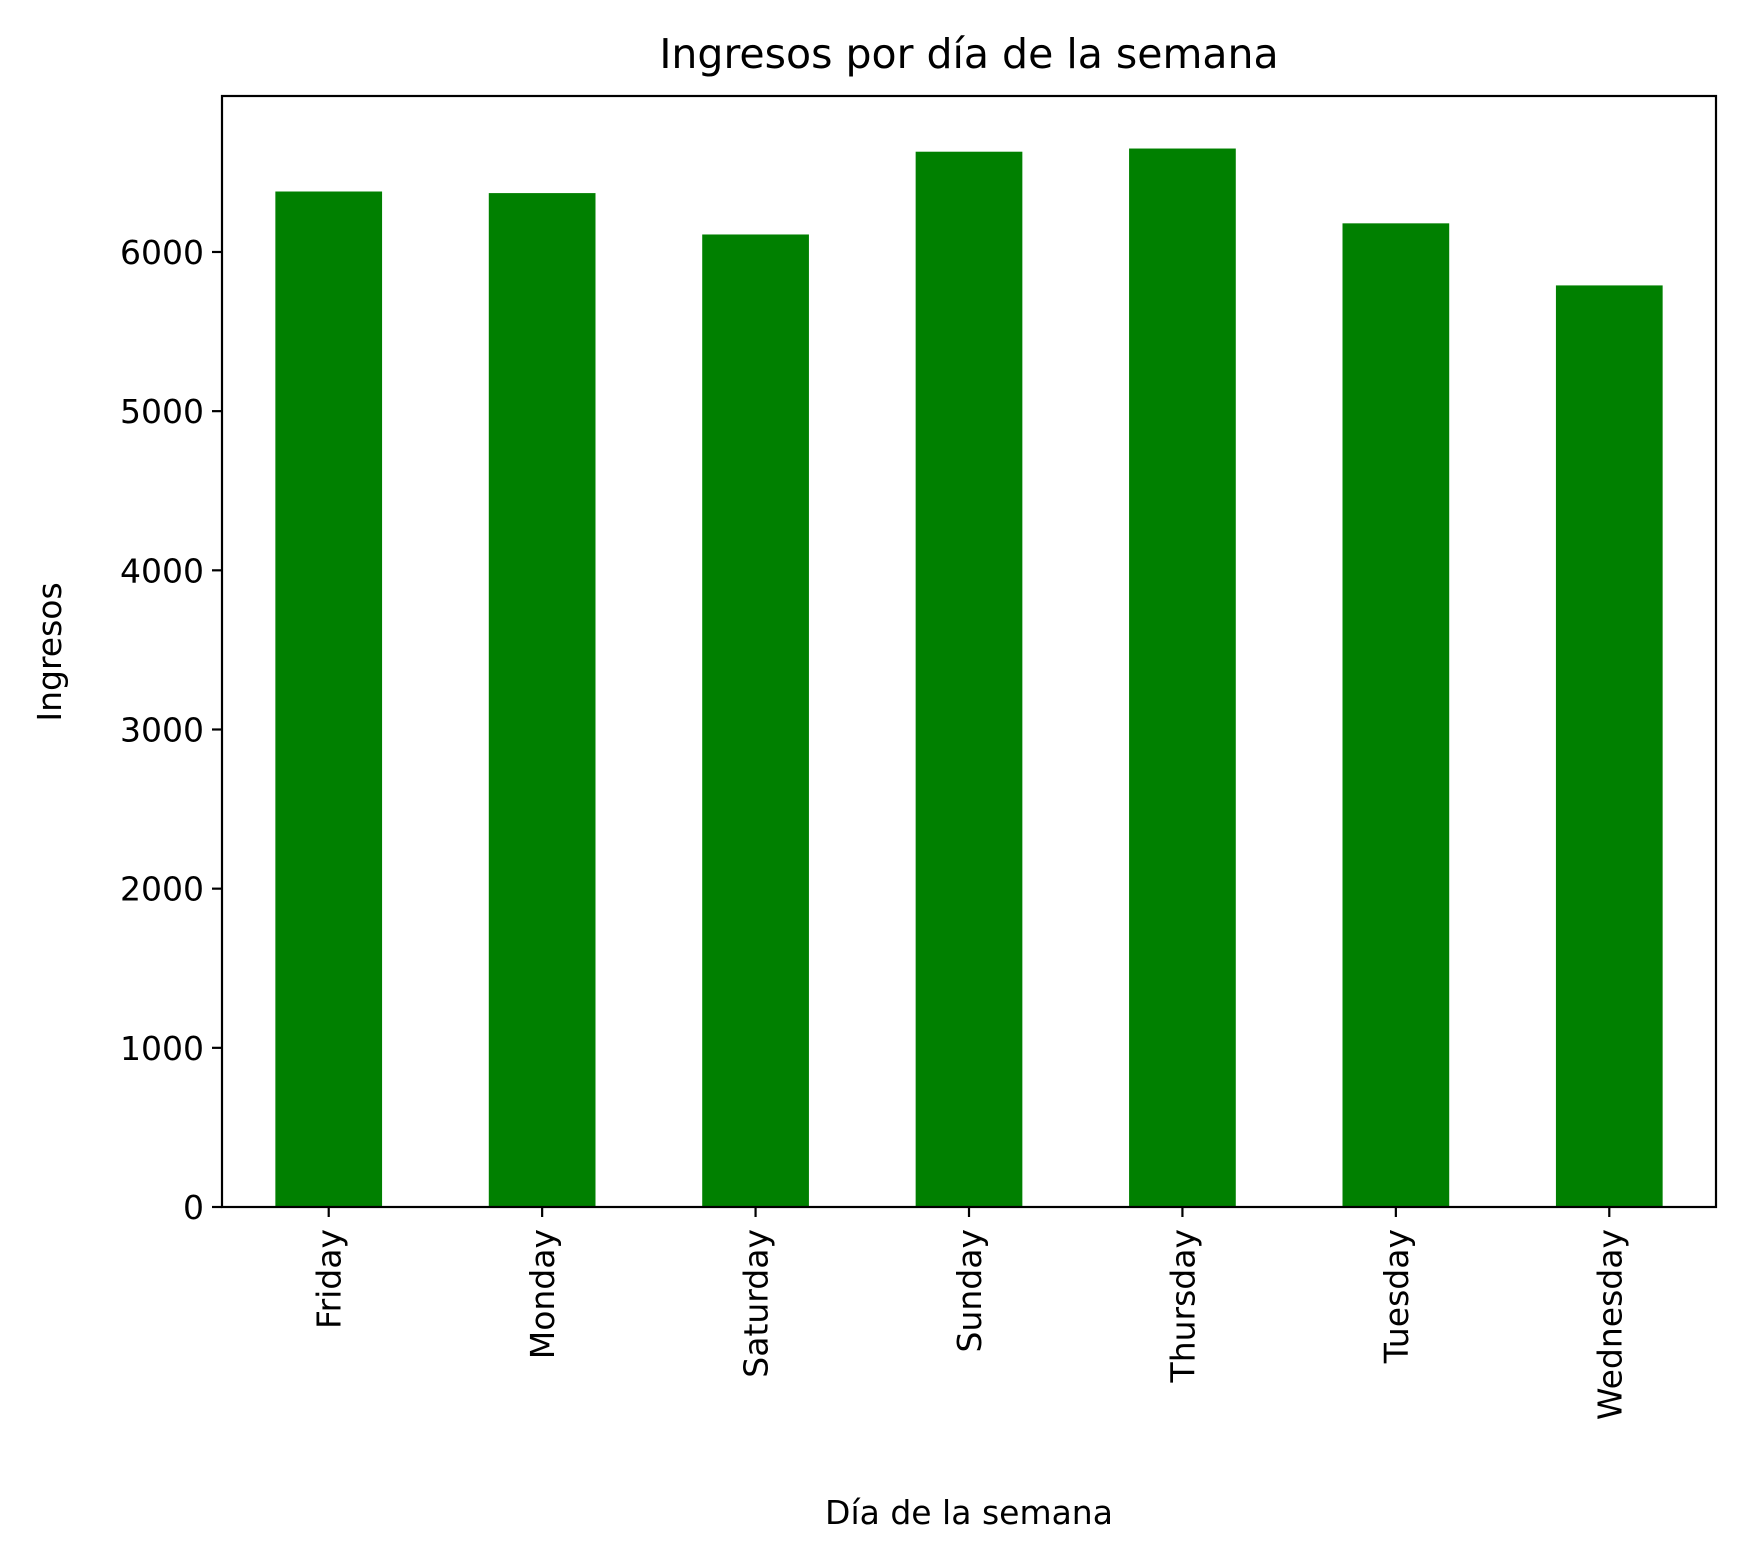 This screenshot has width=1739, height=1560. I want to click on y-tick-label: 0, so click(193, 1207).